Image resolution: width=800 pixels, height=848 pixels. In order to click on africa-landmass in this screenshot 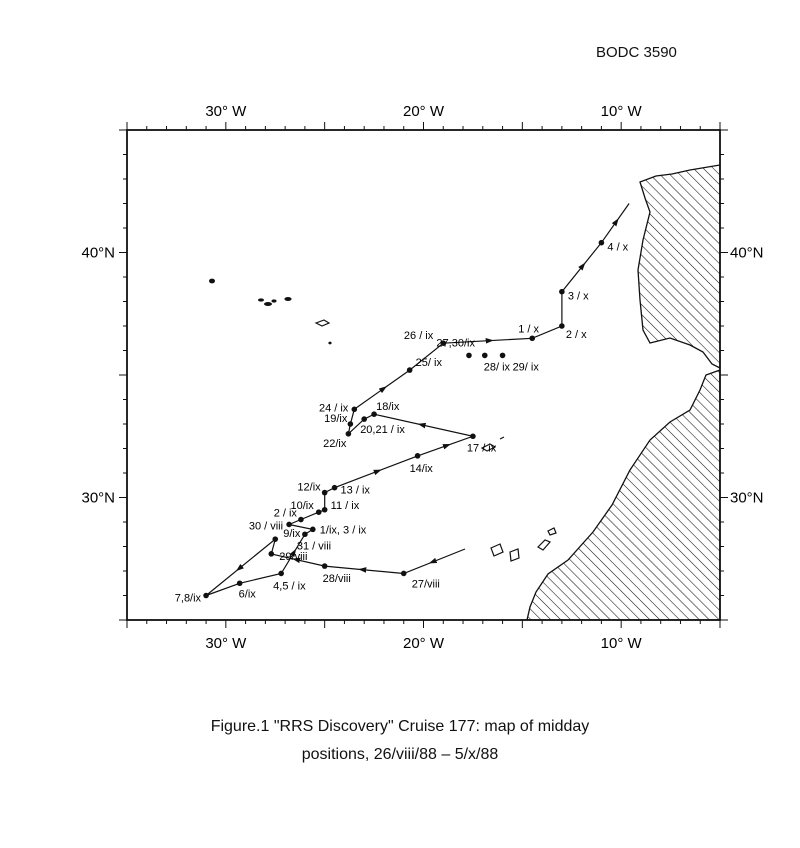, I will do `click(623, 494)`.